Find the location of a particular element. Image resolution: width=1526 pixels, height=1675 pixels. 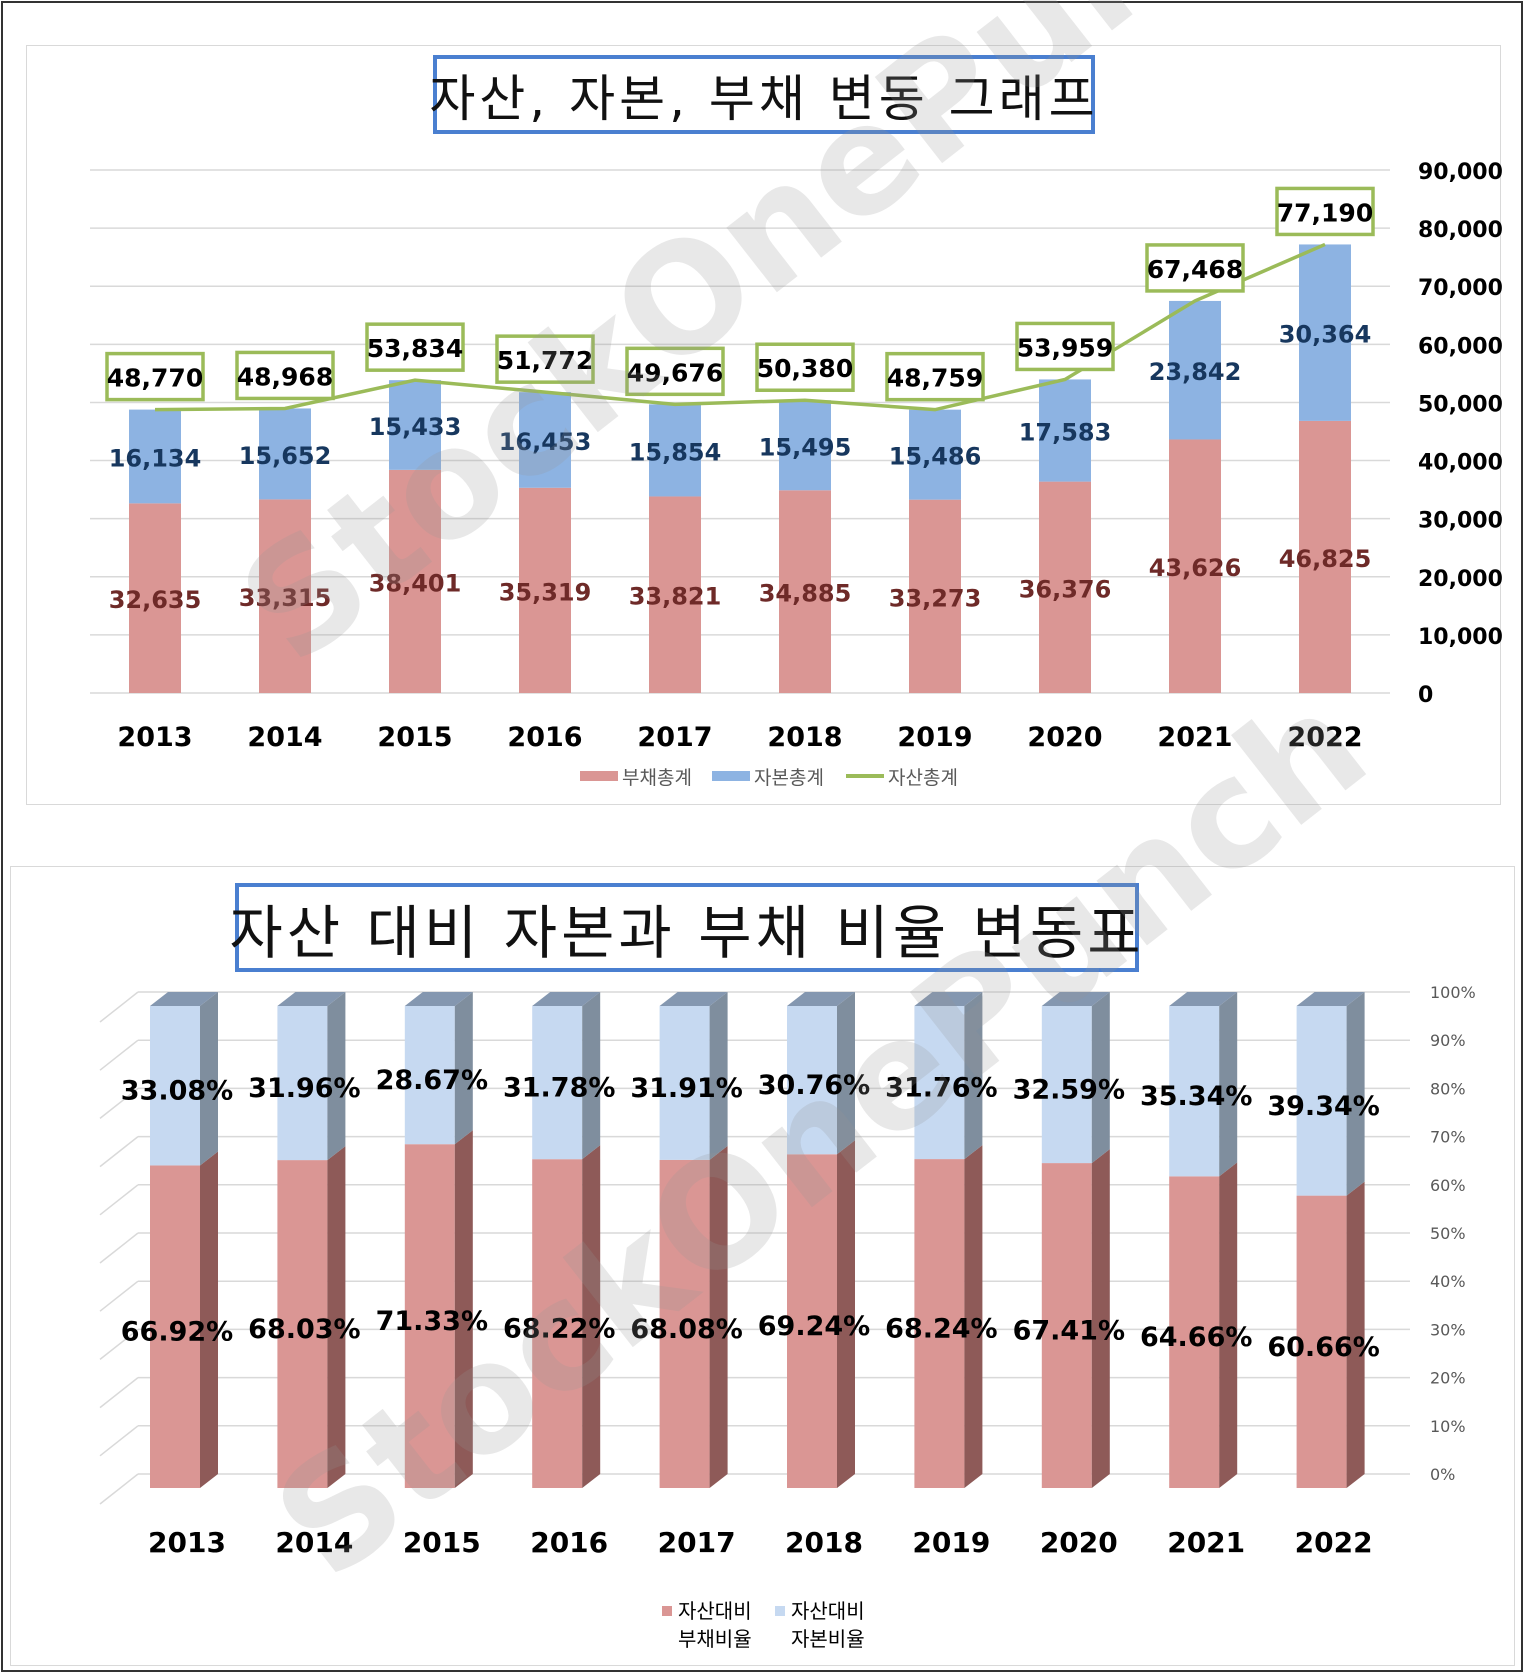

liabilities-data-label: 36,376 is located at coordinates (1065, 589).